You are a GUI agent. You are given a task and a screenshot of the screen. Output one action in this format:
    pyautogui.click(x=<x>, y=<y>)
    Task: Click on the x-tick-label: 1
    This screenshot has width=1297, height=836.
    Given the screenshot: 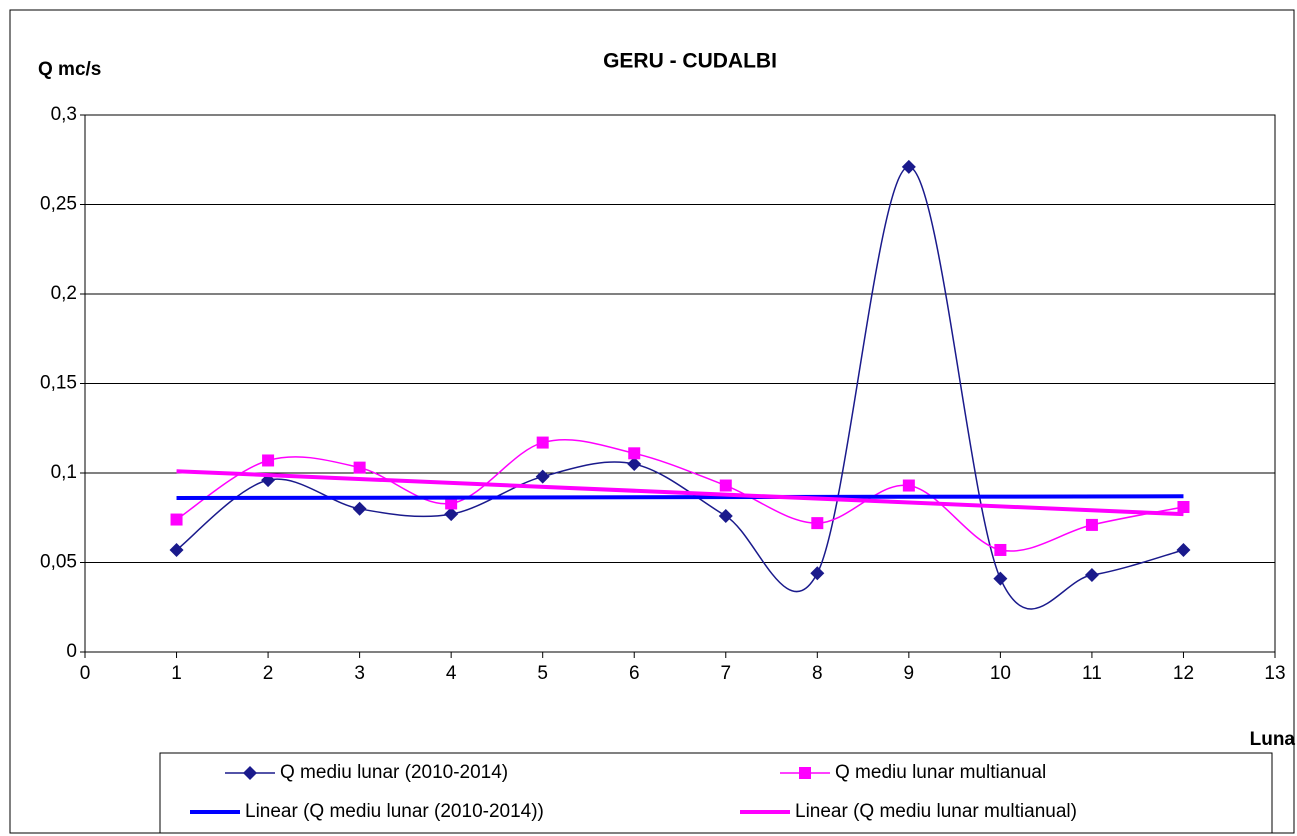 What is the action you would take?
    pyautogui.click(x=176, y=673)
    